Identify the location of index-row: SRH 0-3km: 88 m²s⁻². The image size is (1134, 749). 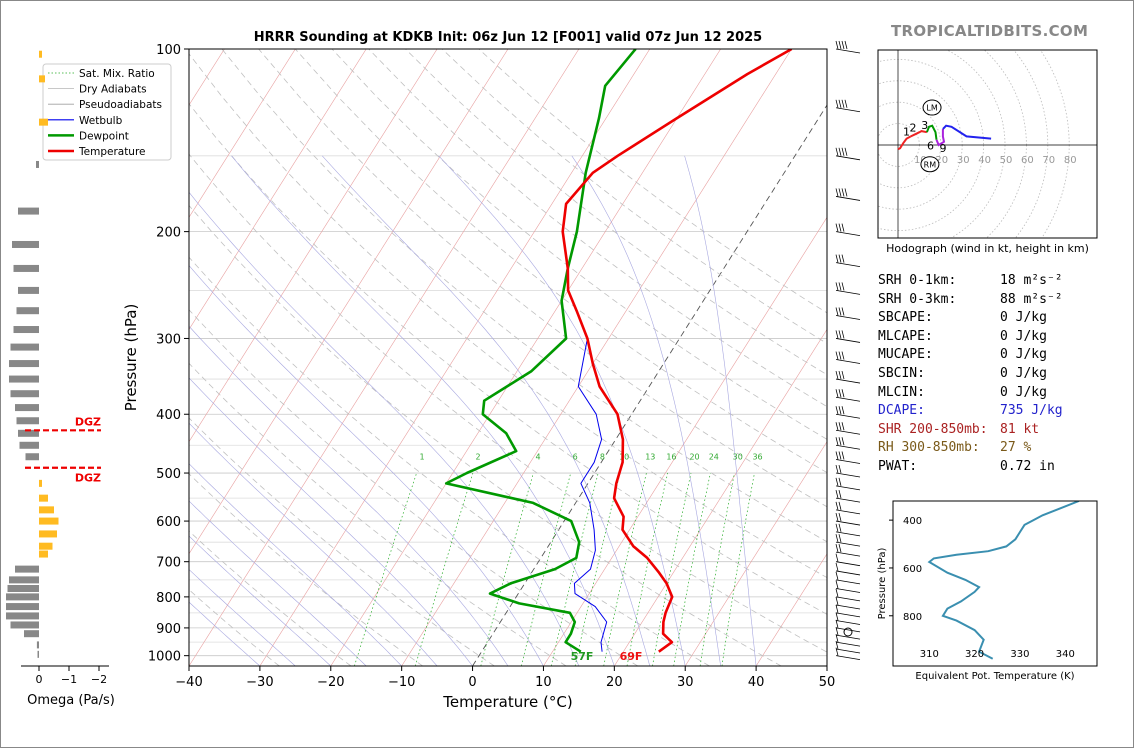
(970, 299).